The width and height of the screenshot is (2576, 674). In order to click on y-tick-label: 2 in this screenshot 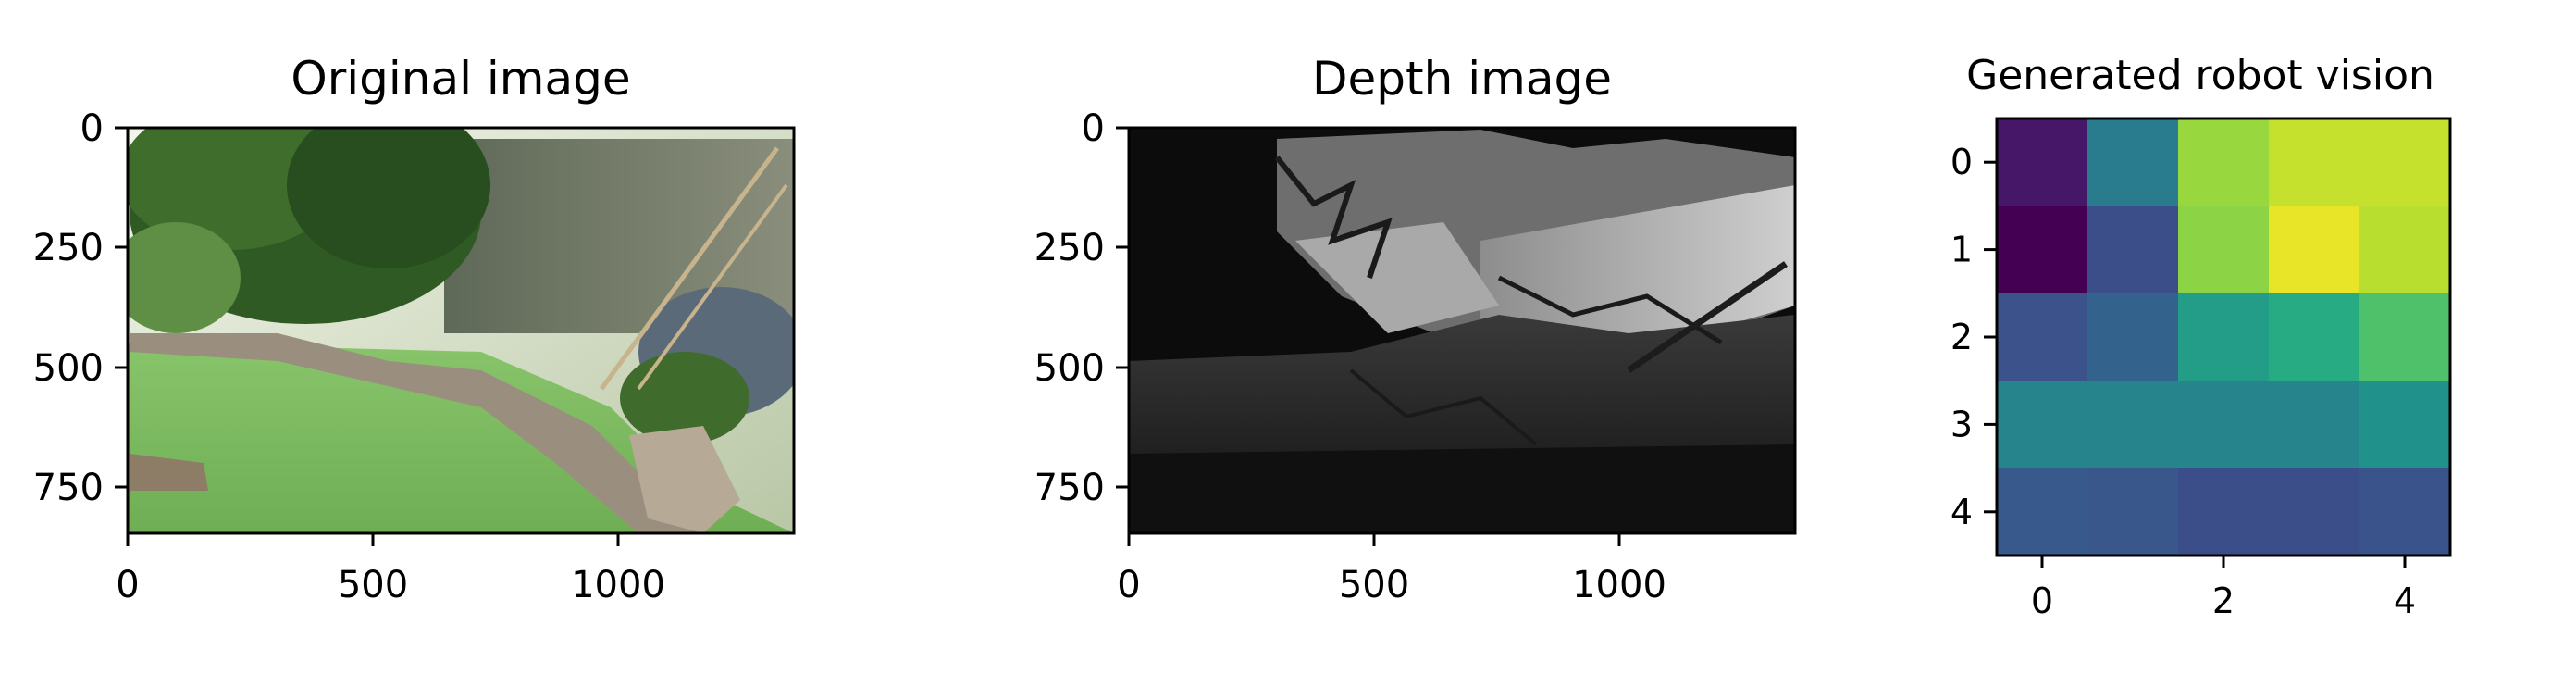, I will do `click(1962, 337)`.